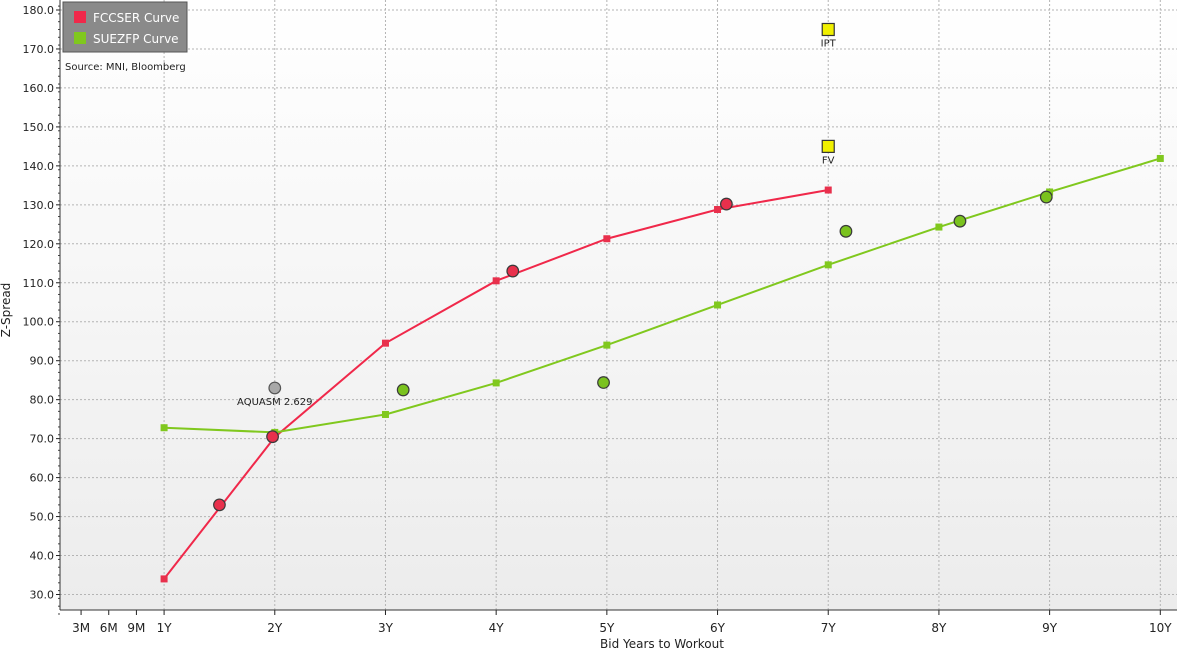  Describe the element at coordinates (386, 628) in the screenshot. I see `x-tick-label: 3Y` at that location.